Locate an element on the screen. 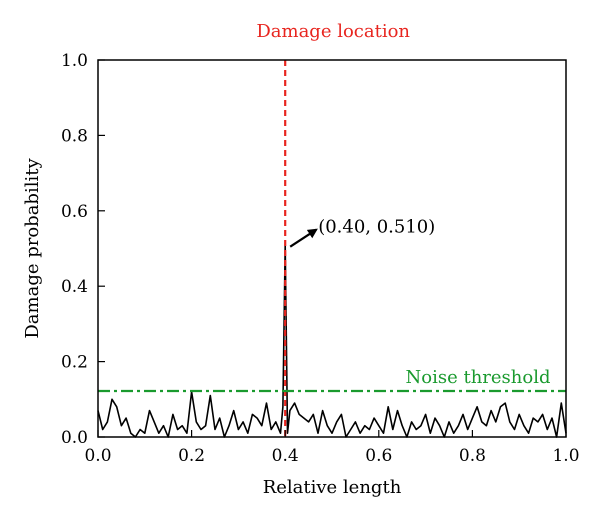  y-tick-label: 0.2 is located at coordinates (74, 363).